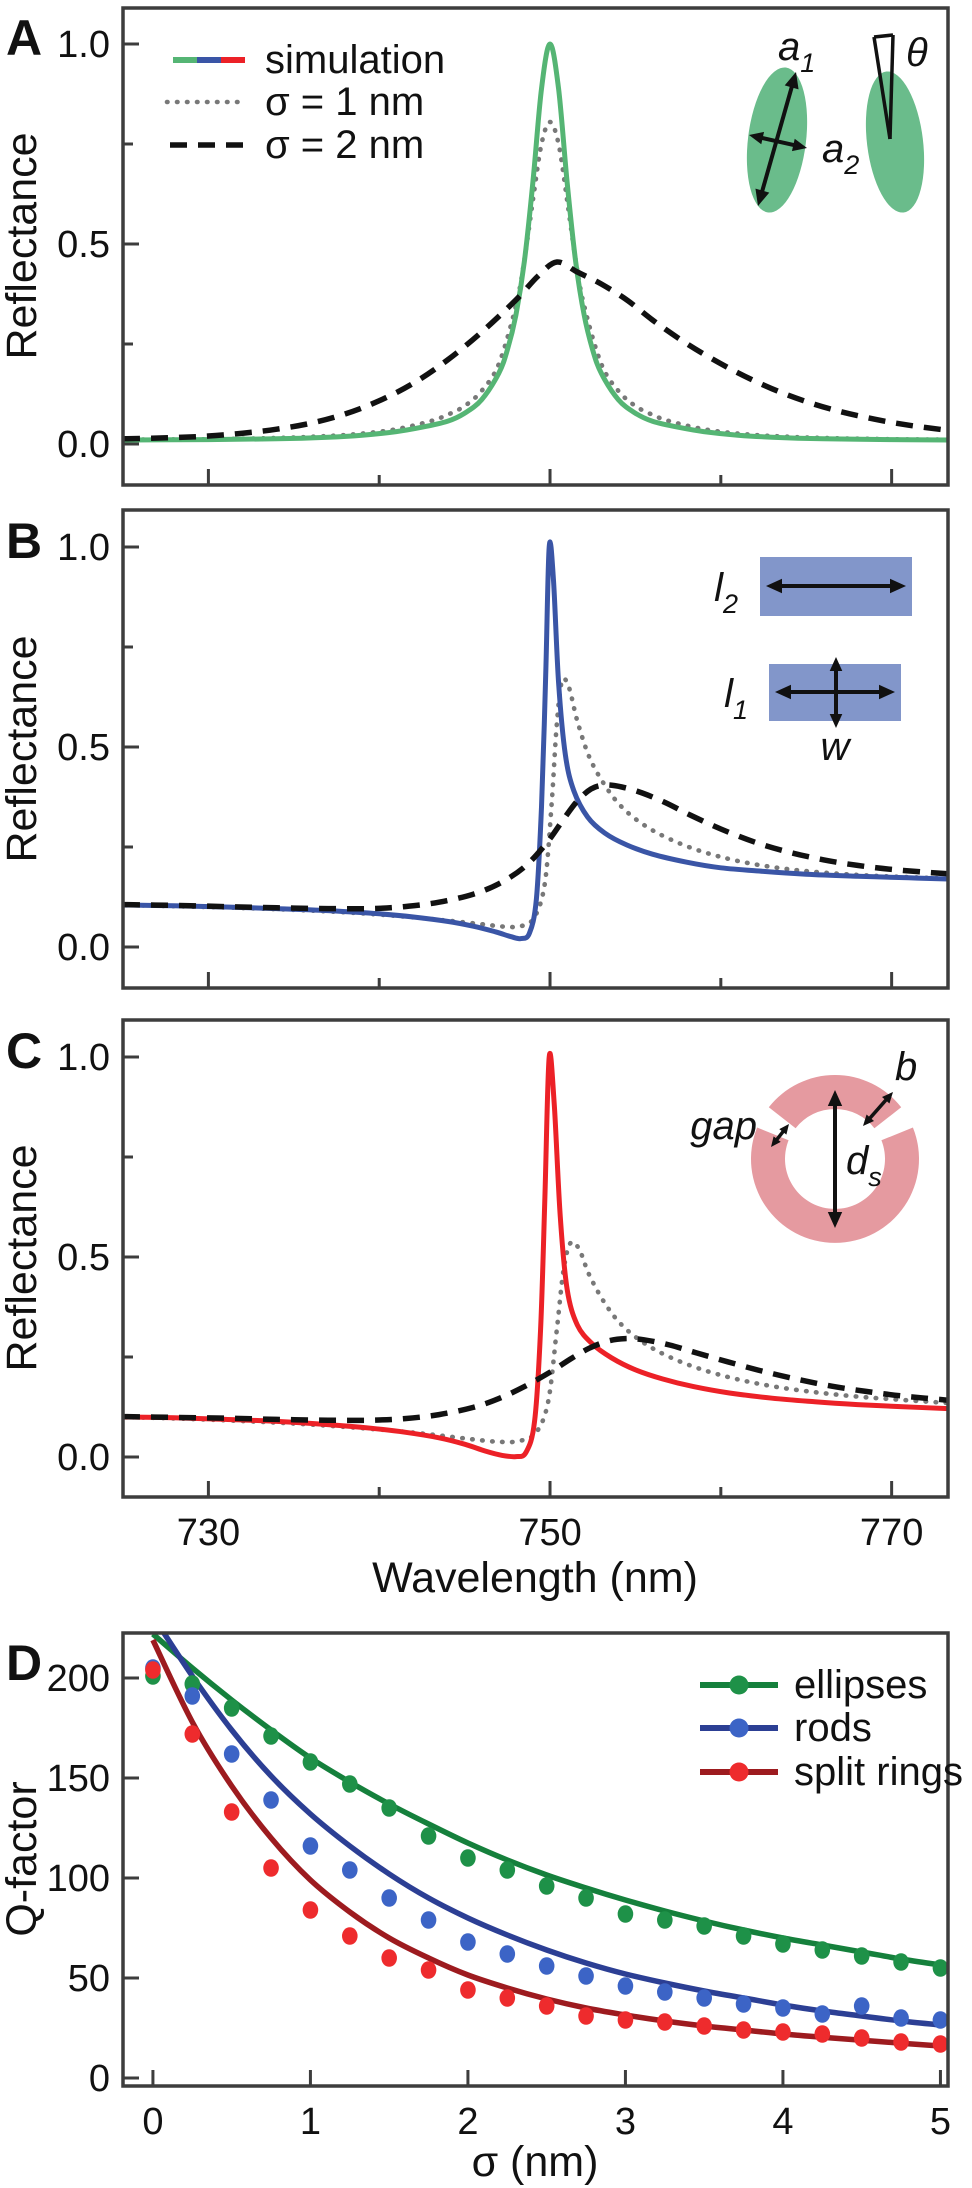 The image size is (972, 2188). I want to click on y-tick-label: 100, so click(78, 1879).